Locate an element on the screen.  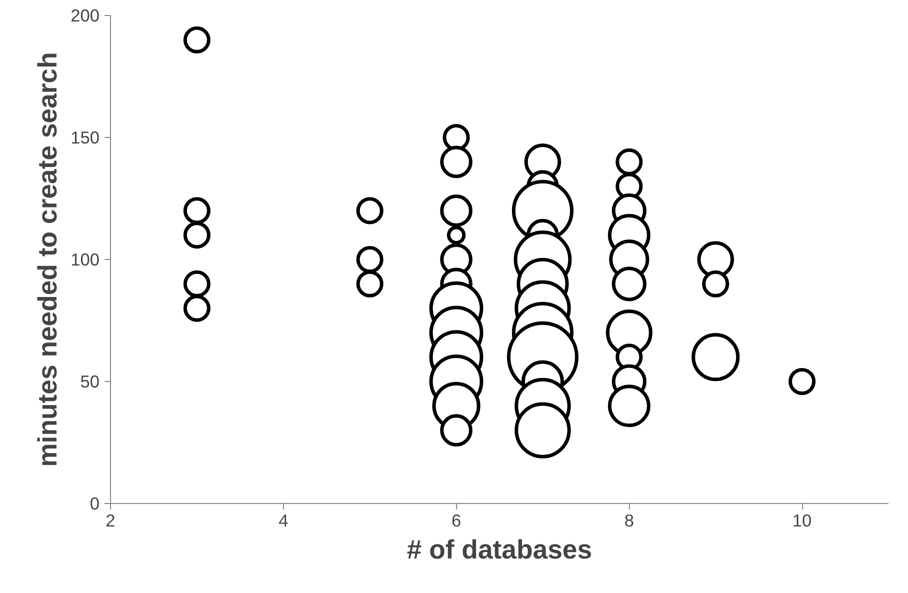
y-tick-label: 50 is located at coordinates (90, 382).